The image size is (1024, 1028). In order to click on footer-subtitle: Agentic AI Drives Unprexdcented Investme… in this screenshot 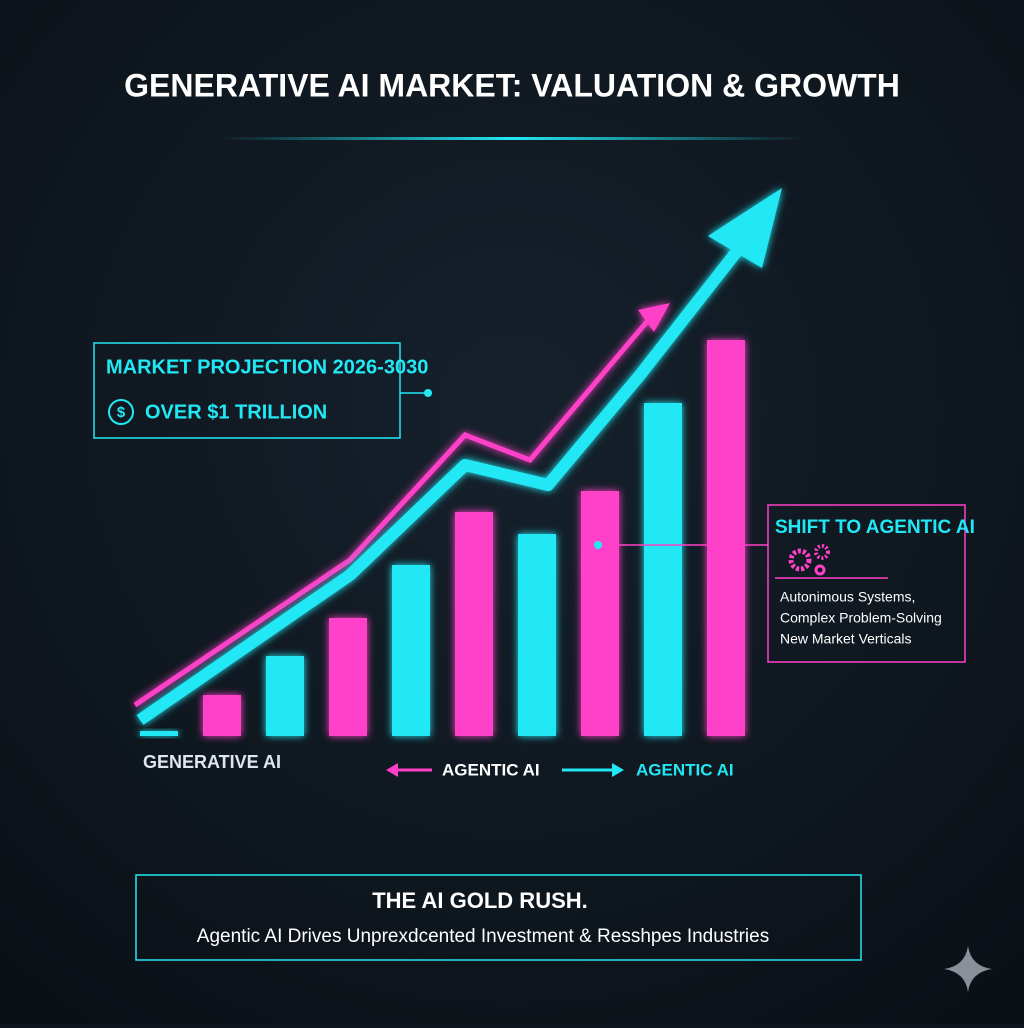, I will do `click(483, 936)`.